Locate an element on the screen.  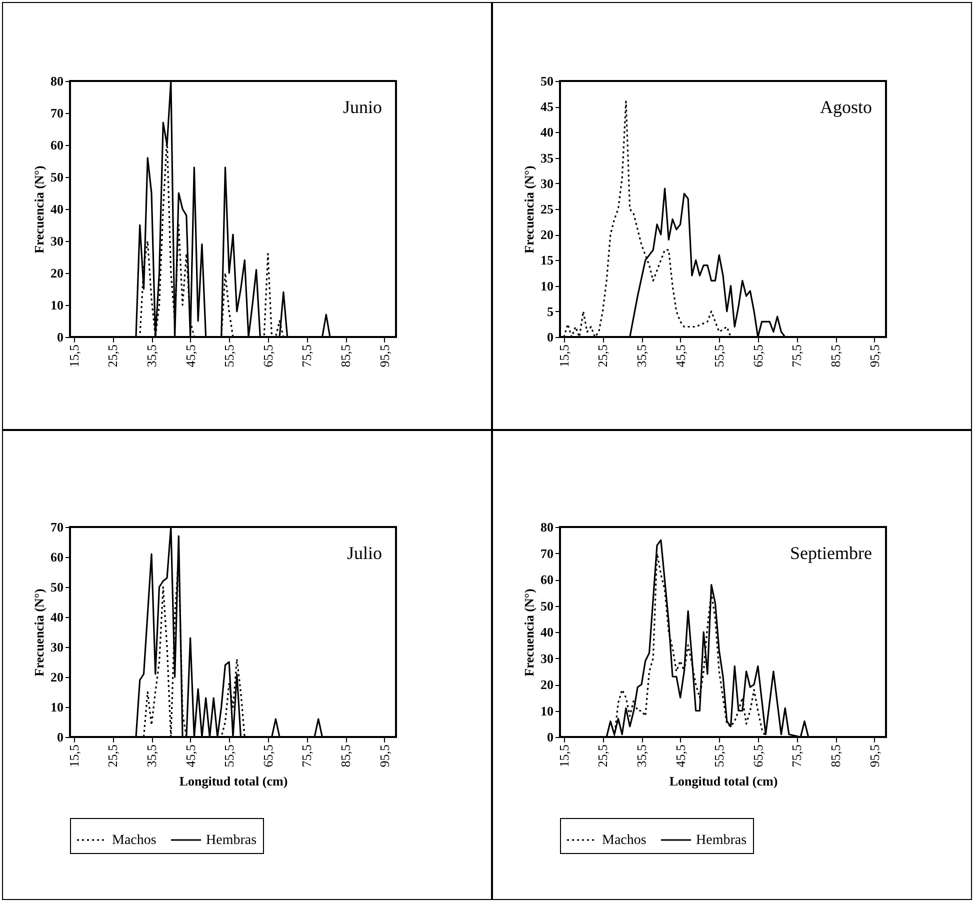
text: Septiembre is located at coordinates (831, 553).